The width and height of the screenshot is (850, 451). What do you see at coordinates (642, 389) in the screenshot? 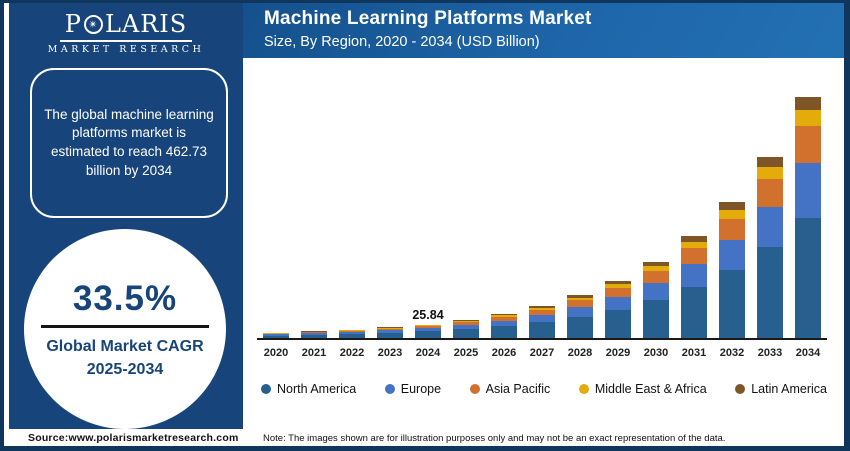
I see `legend-item-middle-east-africa: Middle East & Africa` at bounding box center [642, 389].